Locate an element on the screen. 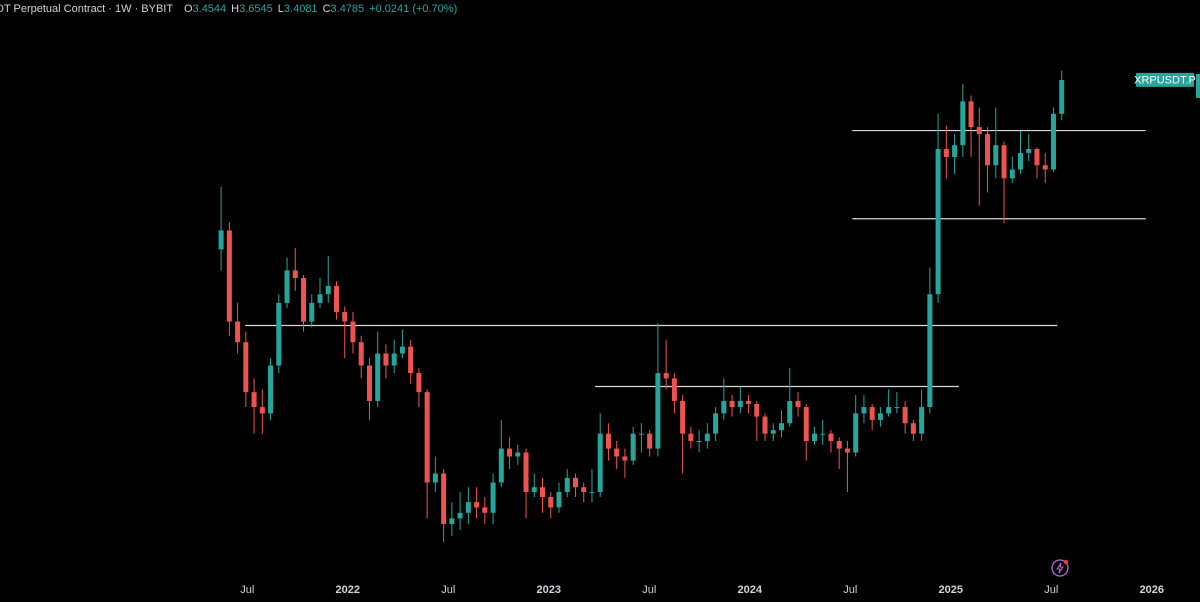 This screenshot has height=602, width=1200. ohlc-label: L is located at coordinates (281, 9).